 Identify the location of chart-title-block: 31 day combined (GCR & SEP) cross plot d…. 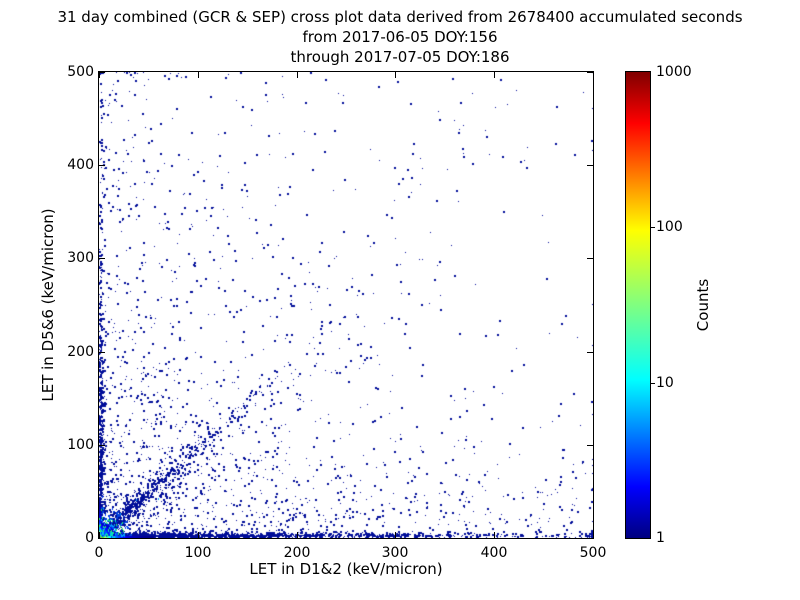
(400, 37).